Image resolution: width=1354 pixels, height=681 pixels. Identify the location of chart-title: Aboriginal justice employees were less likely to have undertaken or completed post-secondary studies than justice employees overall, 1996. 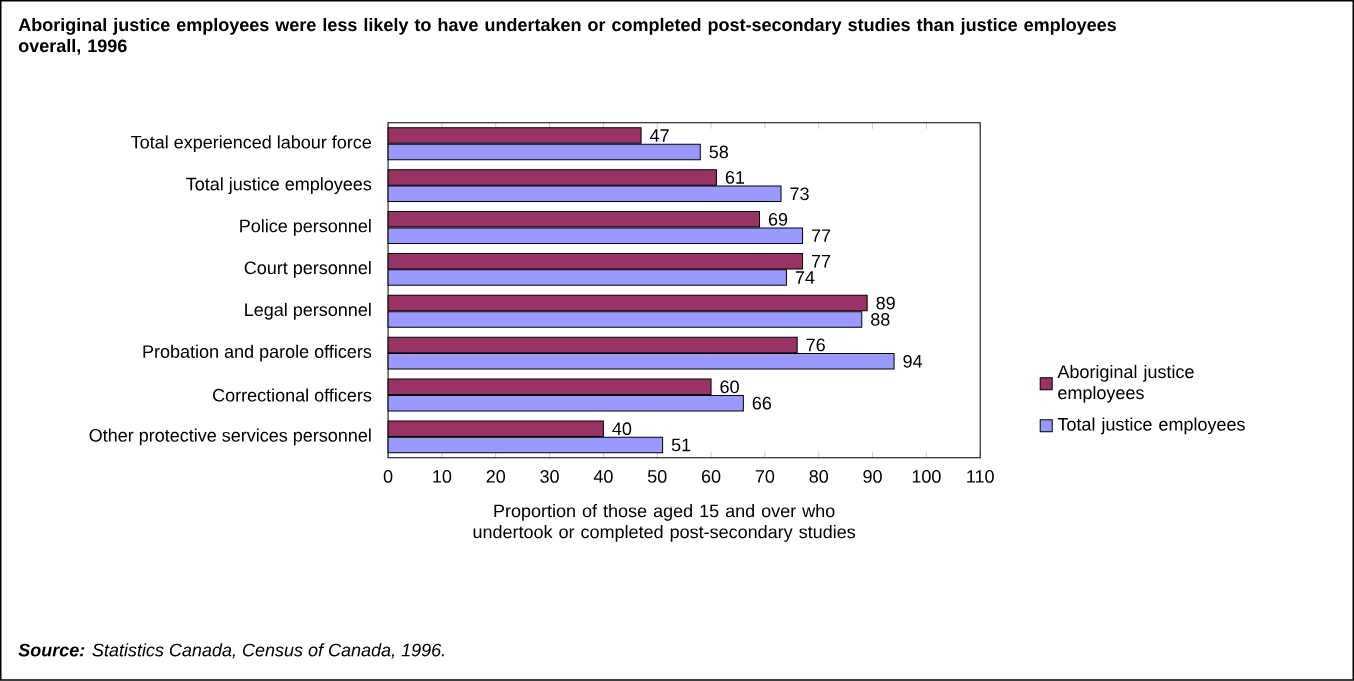
(567, 36).